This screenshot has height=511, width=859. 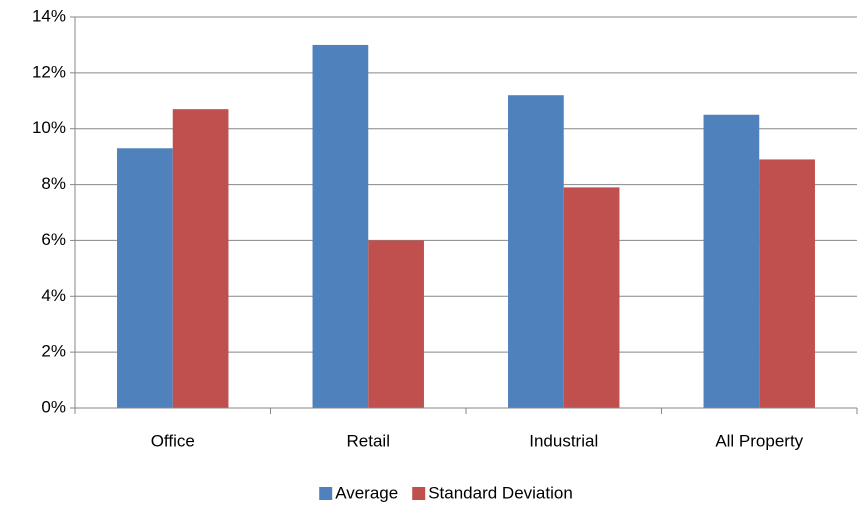 What do you see at coordinates (366, 492) in the screenshot?
I see `legend-label: Average` at bounding box center [366, 492].